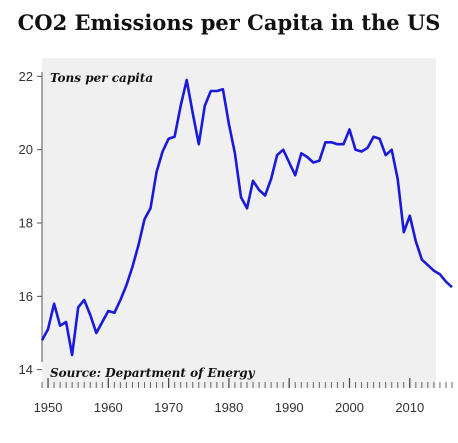 Image resolution: width=458 pixels, height=443 pixels. Describe the element at coordinates (229, 22) in the screenshot. I see `chart-title: CO2 Emissions per Capita in the US` at that location.